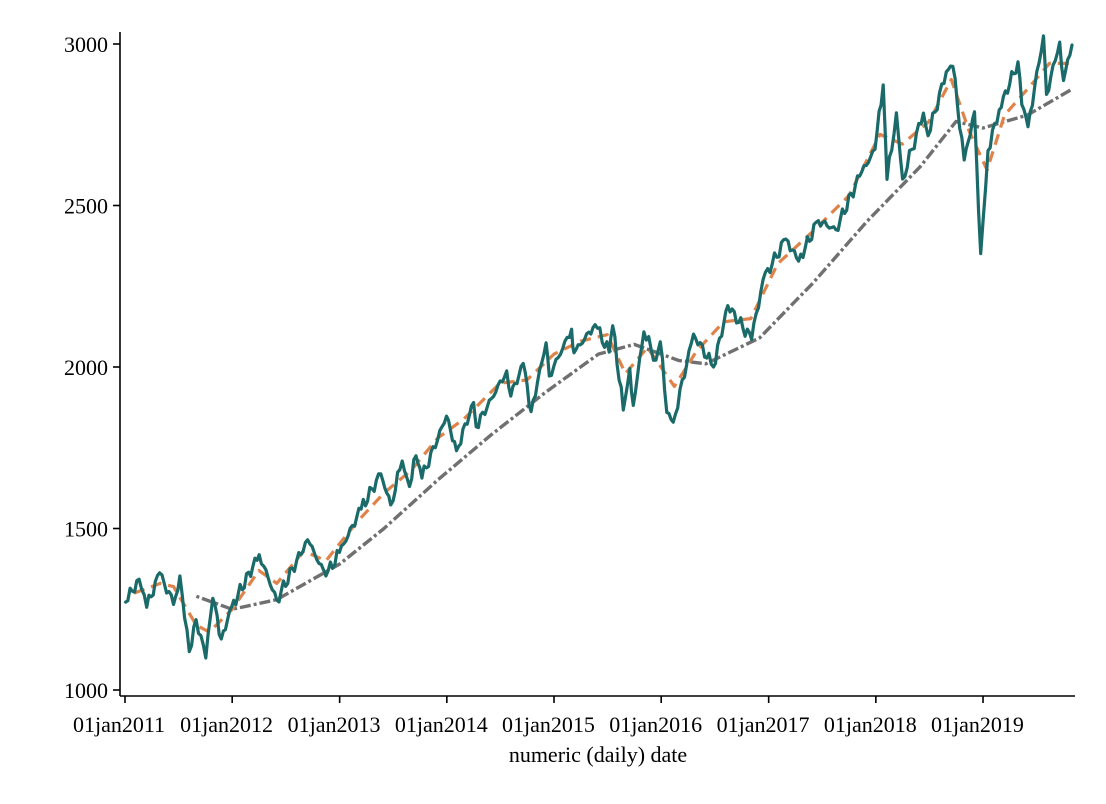 Image resolution: width=1106 pixels, height=804 pixels. I want to click on x-tick-label: 01jan2013, so click(334, 724).